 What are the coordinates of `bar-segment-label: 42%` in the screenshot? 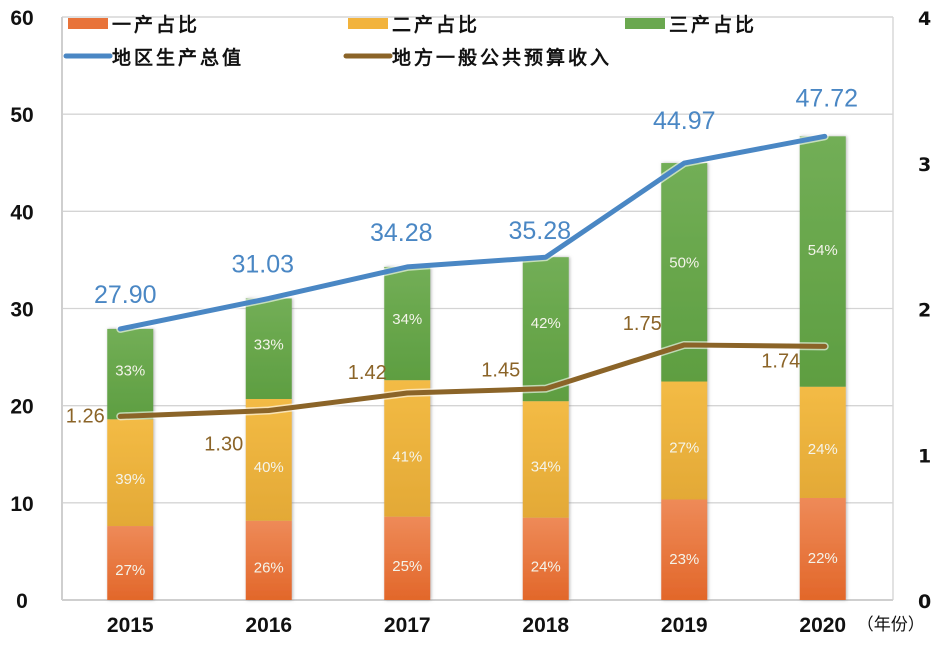 It's located at (546, 323).